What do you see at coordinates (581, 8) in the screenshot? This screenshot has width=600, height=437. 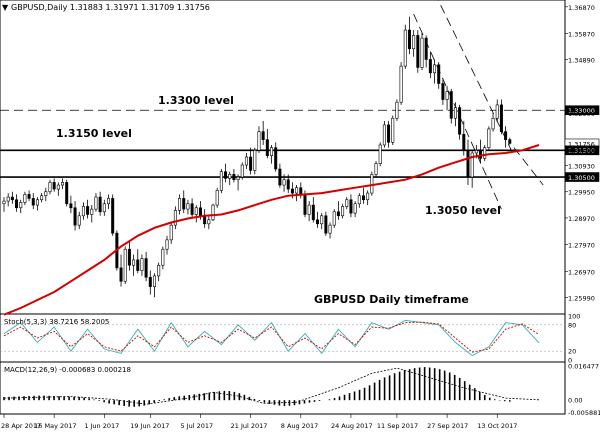 I see `price-y-tick-label: 1.36870` at bounding box center [581, 8].